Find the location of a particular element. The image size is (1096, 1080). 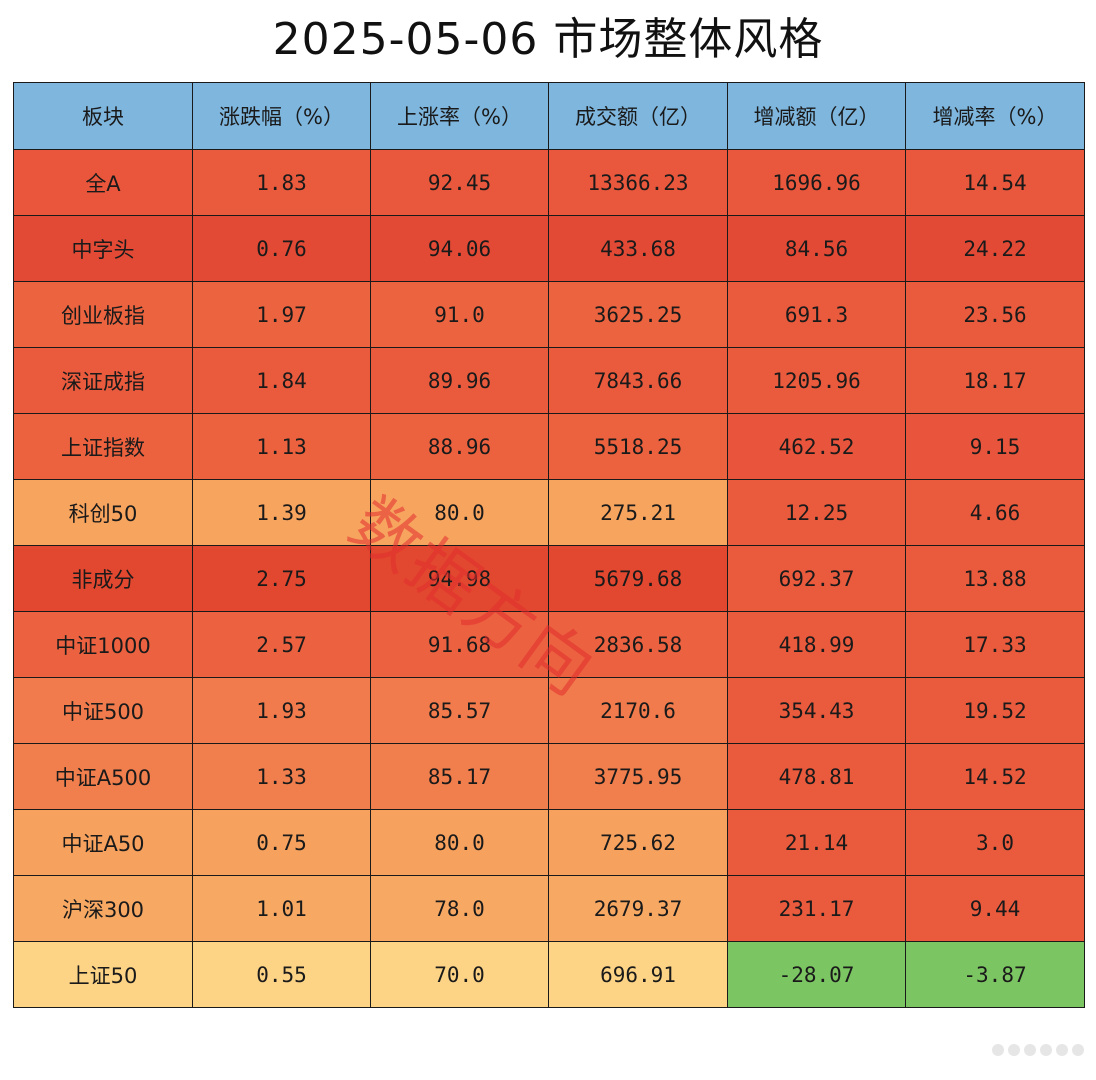

table-row: 深证成指 1.84 89.96 7843.66 1205.96 18.17 is located at coordinates (549, 380).